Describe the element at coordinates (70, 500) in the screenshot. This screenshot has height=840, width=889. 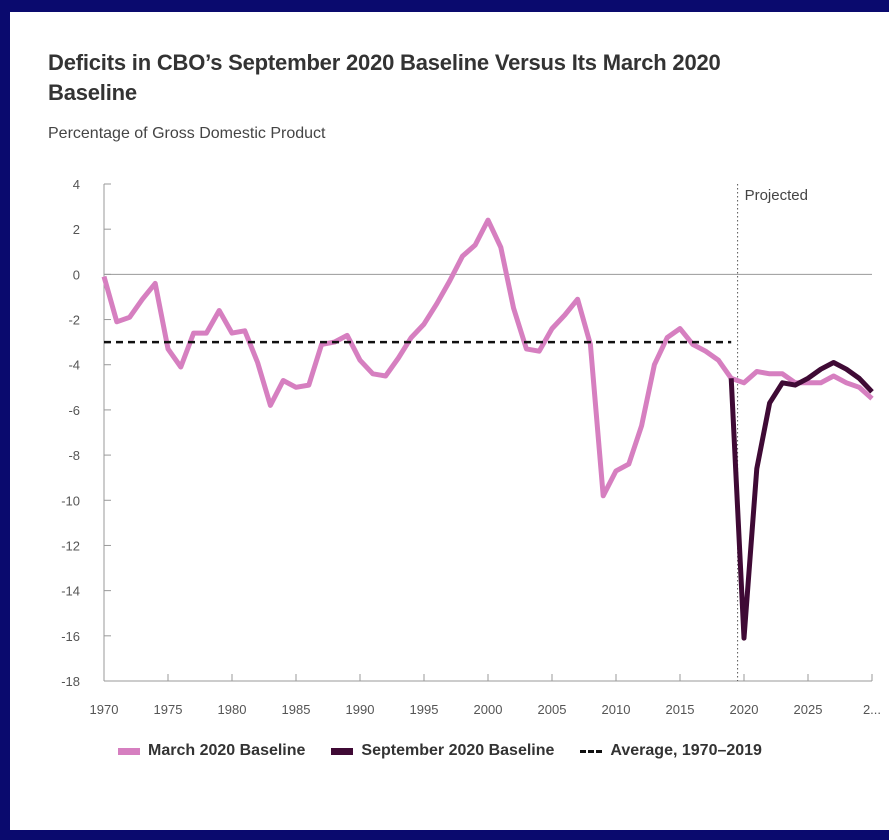
I see `y-tick-label: -10` at that location.